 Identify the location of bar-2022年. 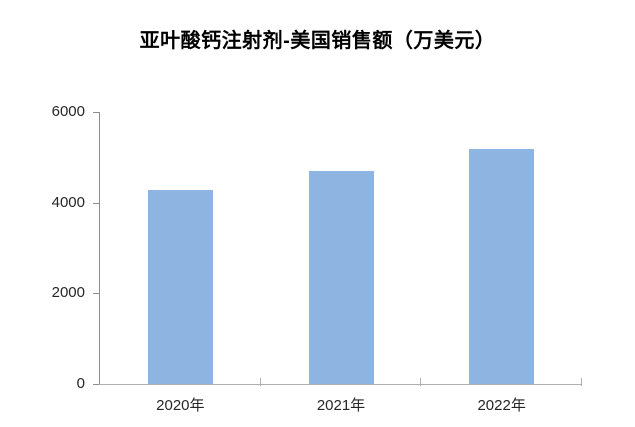
(502, 266).